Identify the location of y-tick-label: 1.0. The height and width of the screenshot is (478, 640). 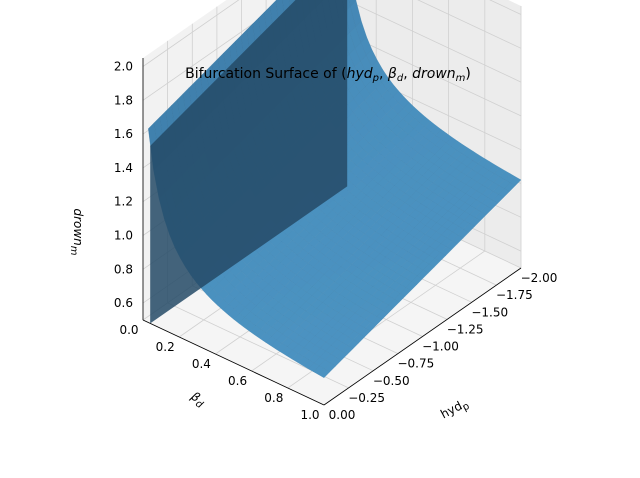
(309, 415).